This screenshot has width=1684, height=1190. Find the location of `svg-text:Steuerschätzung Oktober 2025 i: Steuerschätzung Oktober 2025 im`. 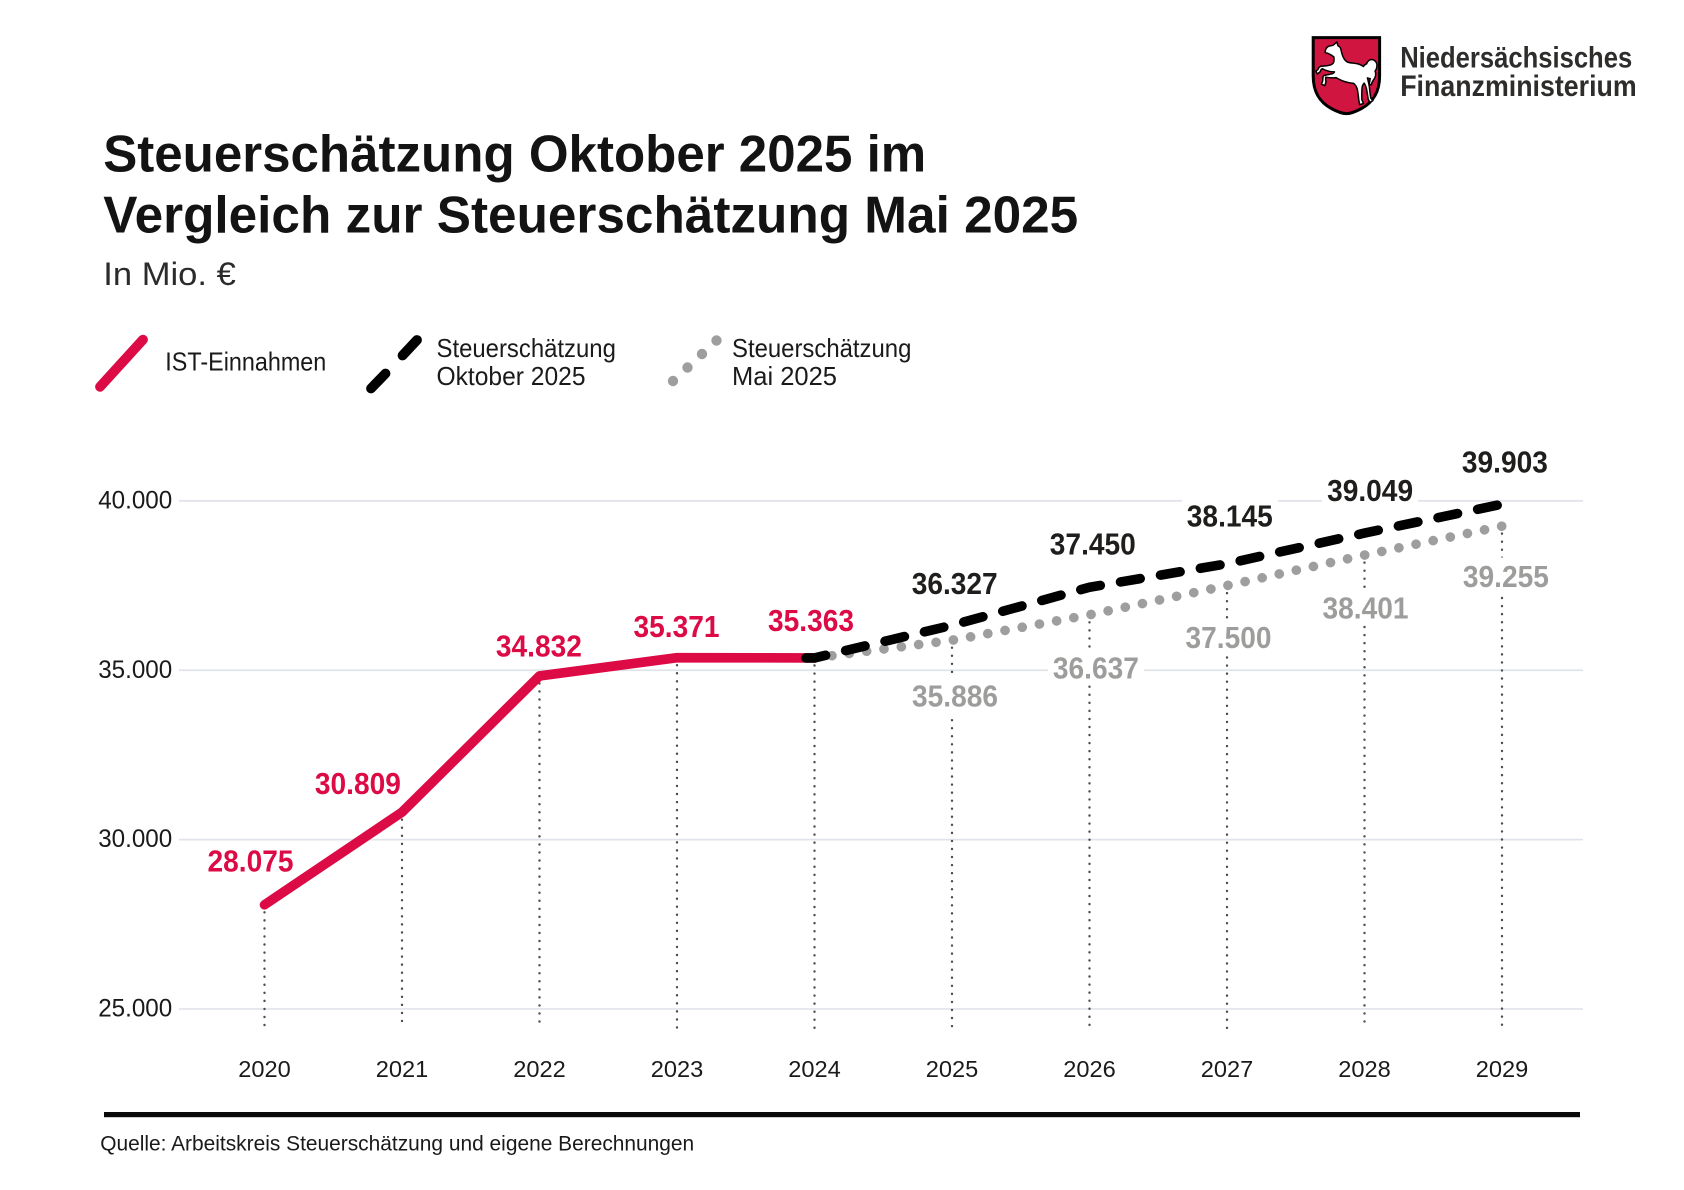

svg-text:Steuerschätzung Oktober 2025 i: Steuerschätzung Oktober 2025 im is located at coordinates (514, 155).